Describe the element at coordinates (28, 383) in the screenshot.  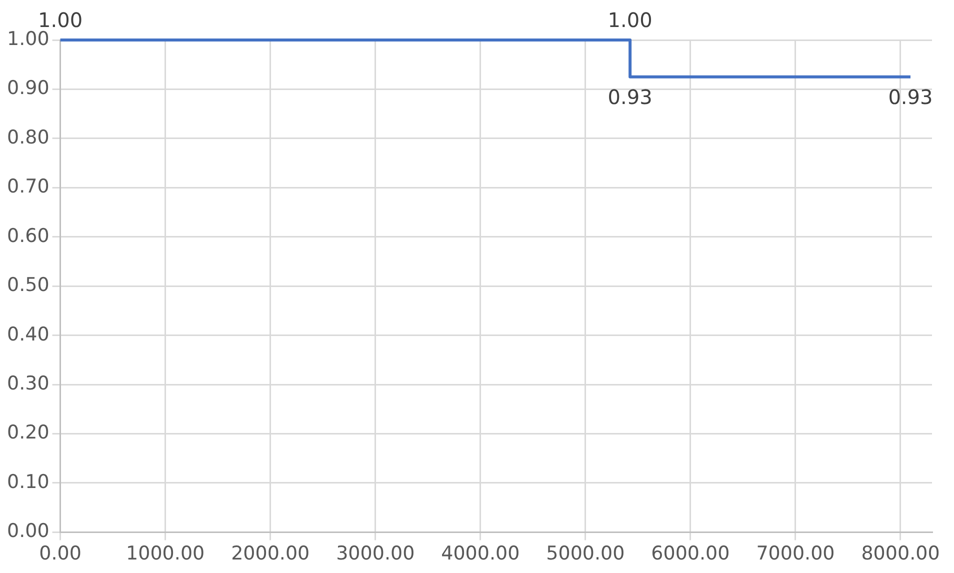
I see `y-tick-label: 0.30` at that location.